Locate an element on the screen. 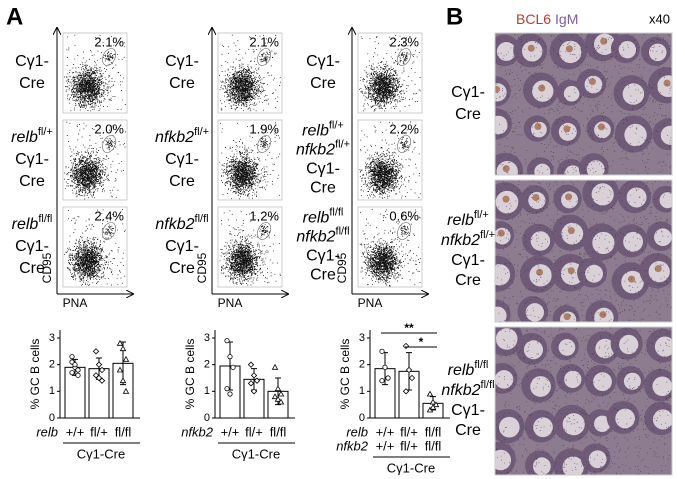  stain-legend: BCL6 IgM is located at coordinates (547, 19).